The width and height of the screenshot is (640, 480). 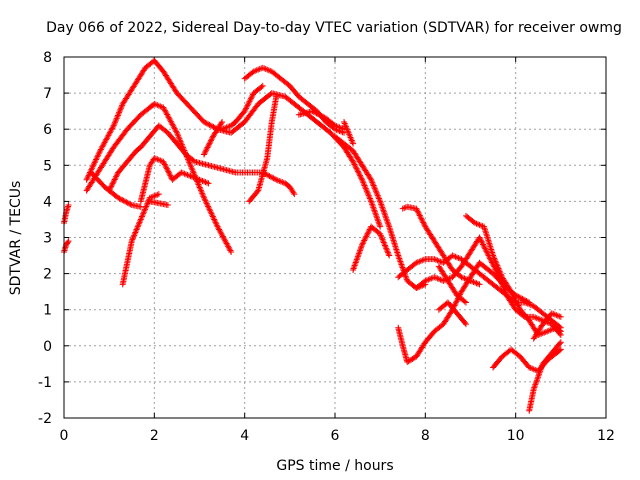 I want to click on y-tick-label: 8, so click(x=47, y=58).